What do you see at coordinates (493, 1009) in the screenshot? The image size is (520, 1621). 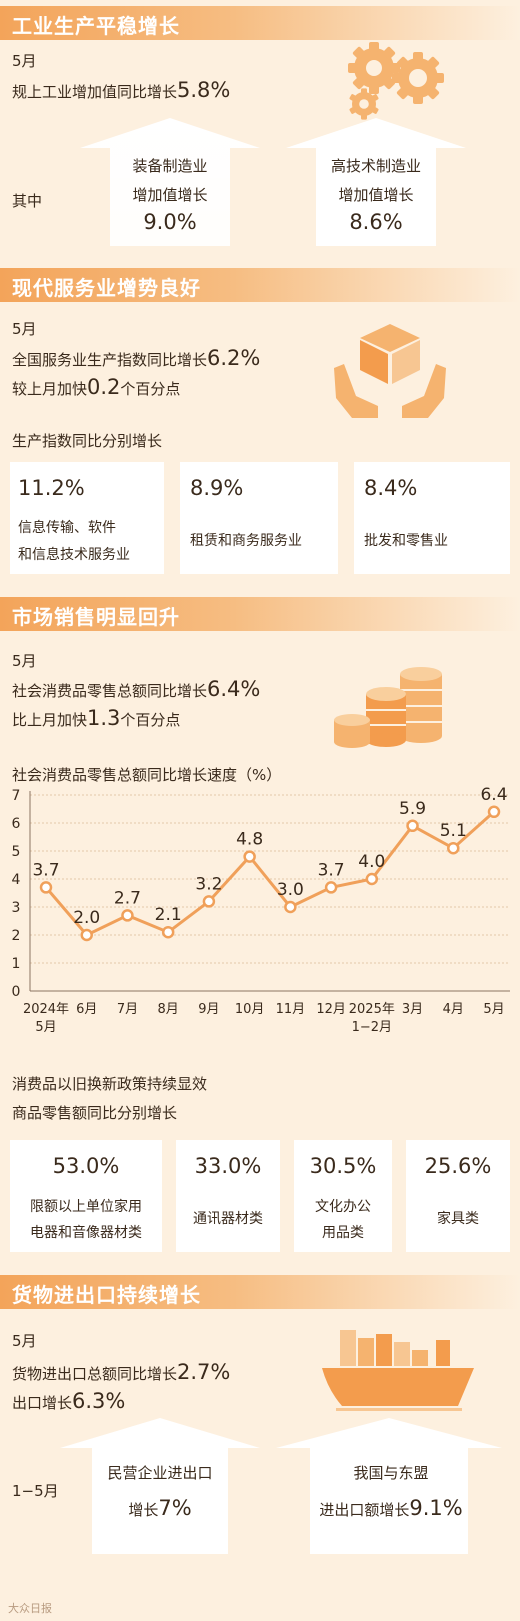 I see `x-tick-label: 5月` at bounding box center [493, 1009].